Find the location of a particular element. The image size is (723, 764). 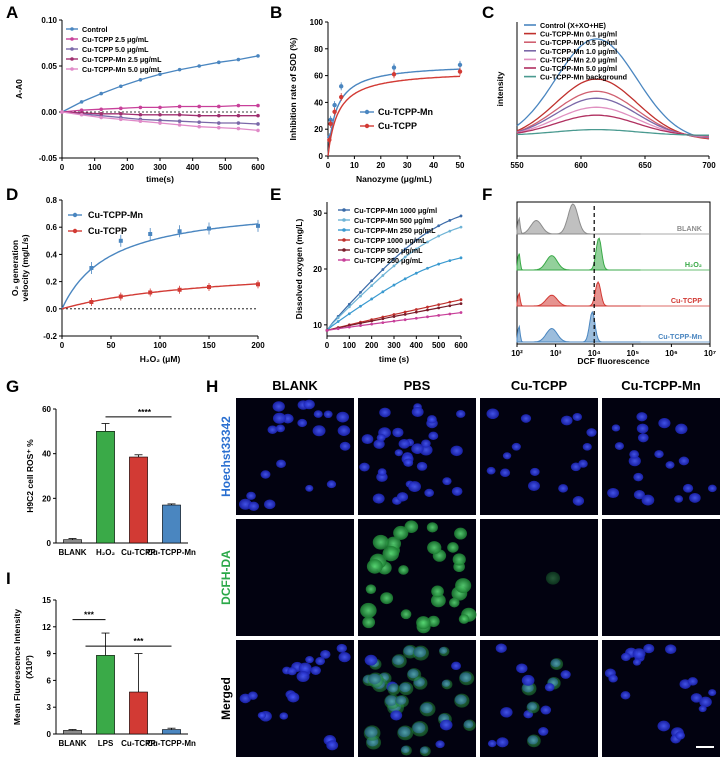

d-y-tick-label: -0.2 is located at coordinates (50, 336).